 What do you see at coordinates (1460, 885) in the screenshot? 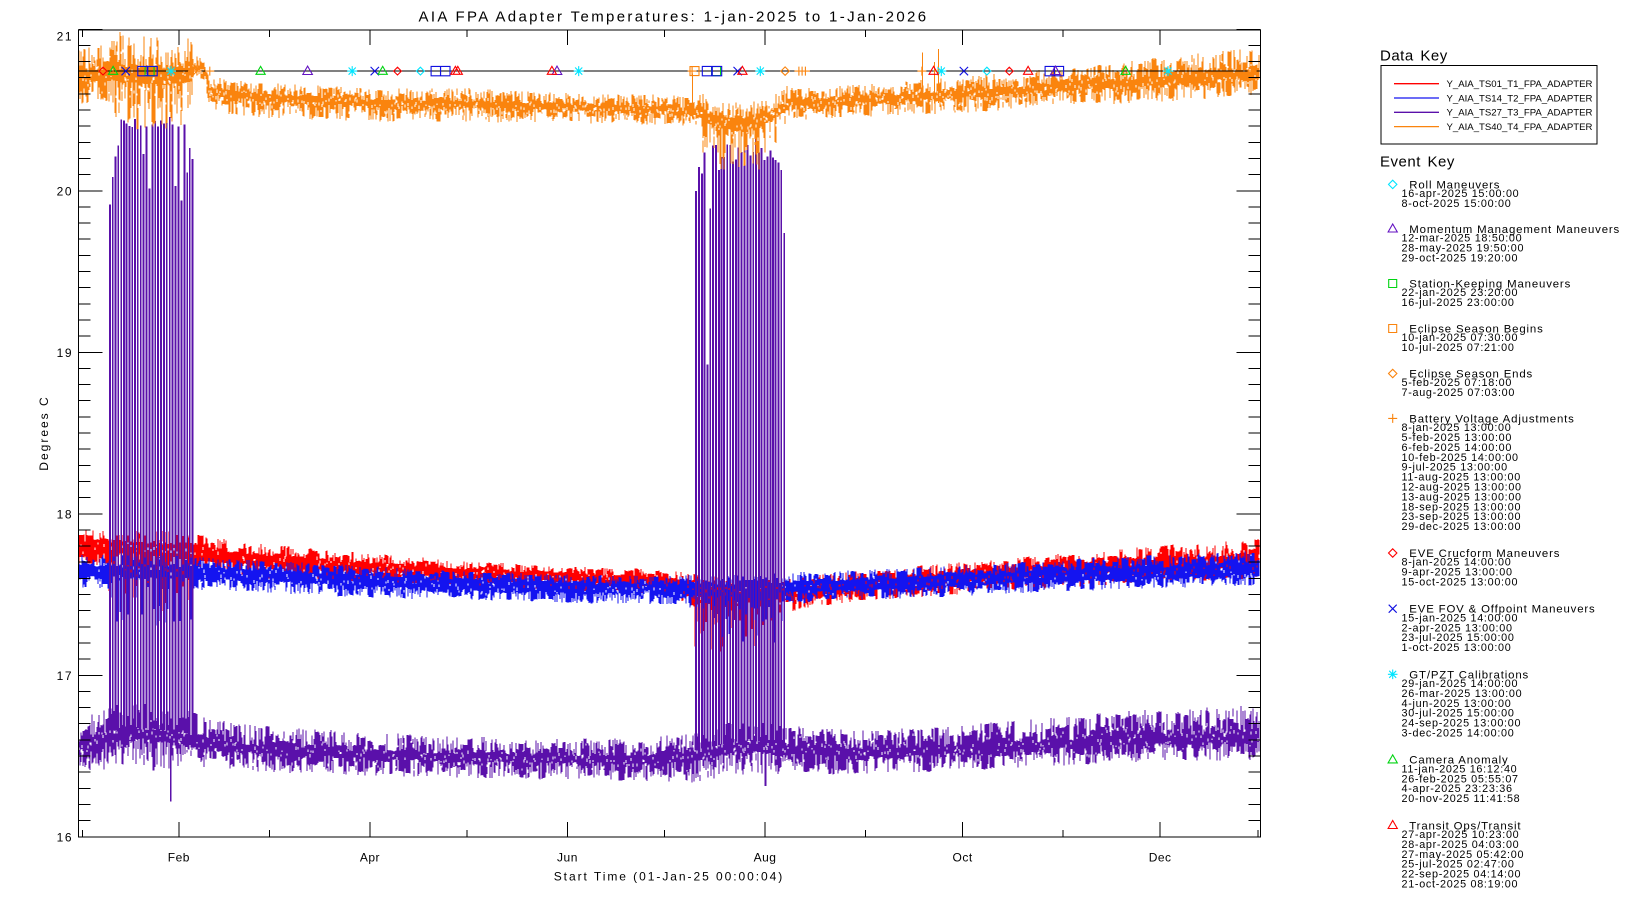
I see `svg-text: 21-oct-2025 08:19:00` at bounding box center [1460, 885].